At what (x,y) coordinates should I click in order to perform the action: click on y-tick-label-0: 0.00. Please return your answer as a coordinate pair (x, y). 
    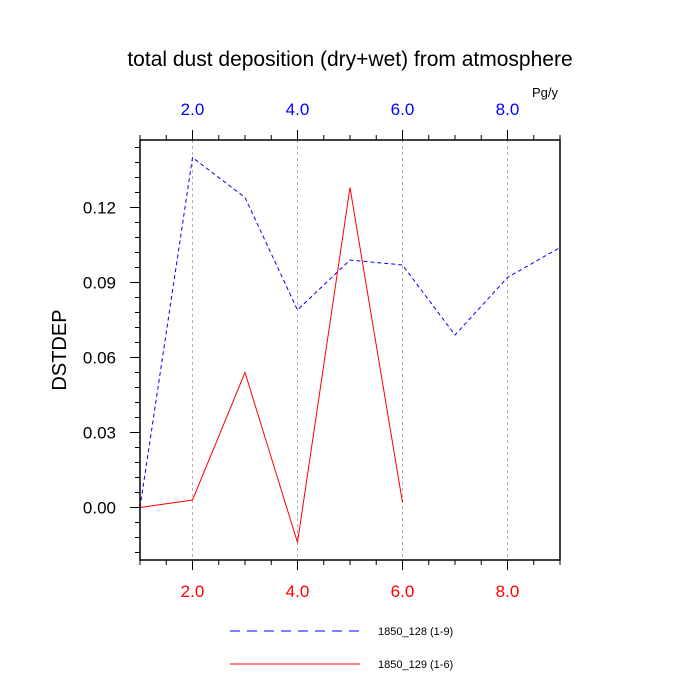
    Looking at the image, I should click on (99, 508).